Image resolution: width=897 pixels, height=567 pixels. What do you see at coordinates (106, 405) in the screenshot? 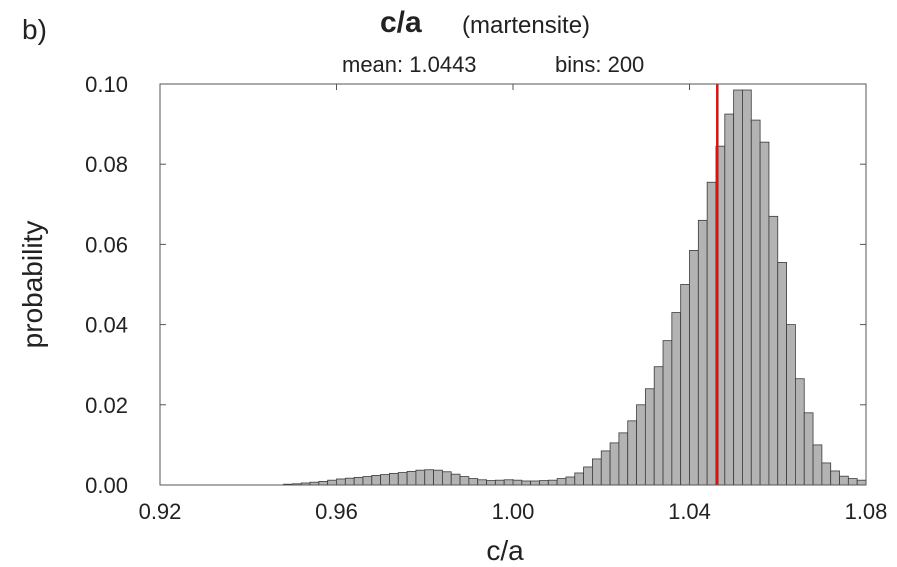
I see `y-tick-label: 0.02` at bounding box center [106, 405].